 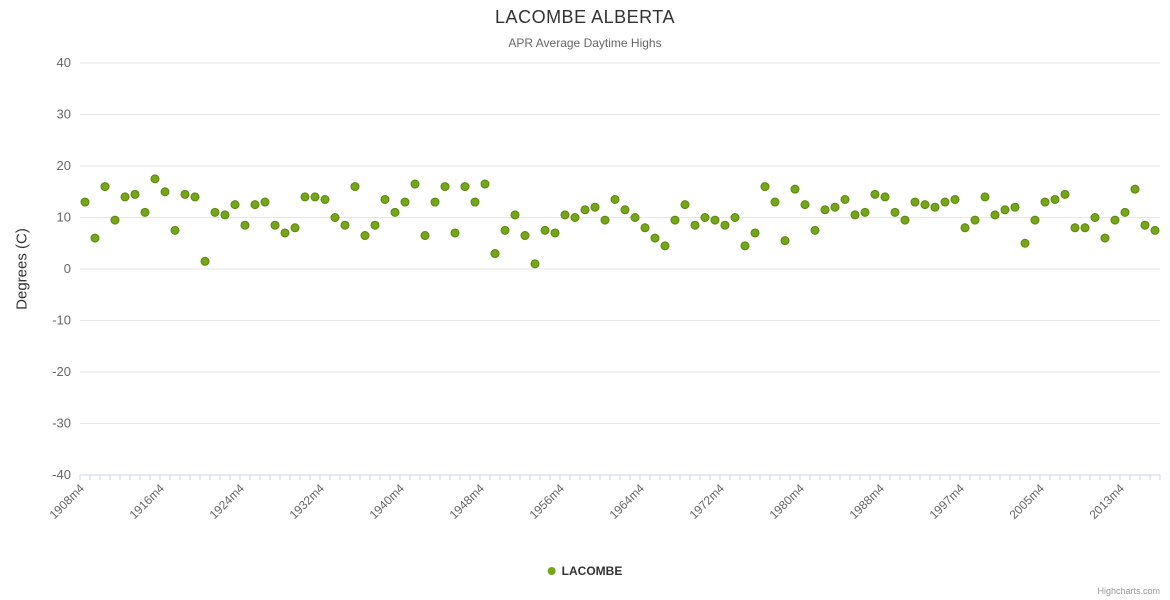 I want to click on svg-text: 20, so click(x=64, y=165).